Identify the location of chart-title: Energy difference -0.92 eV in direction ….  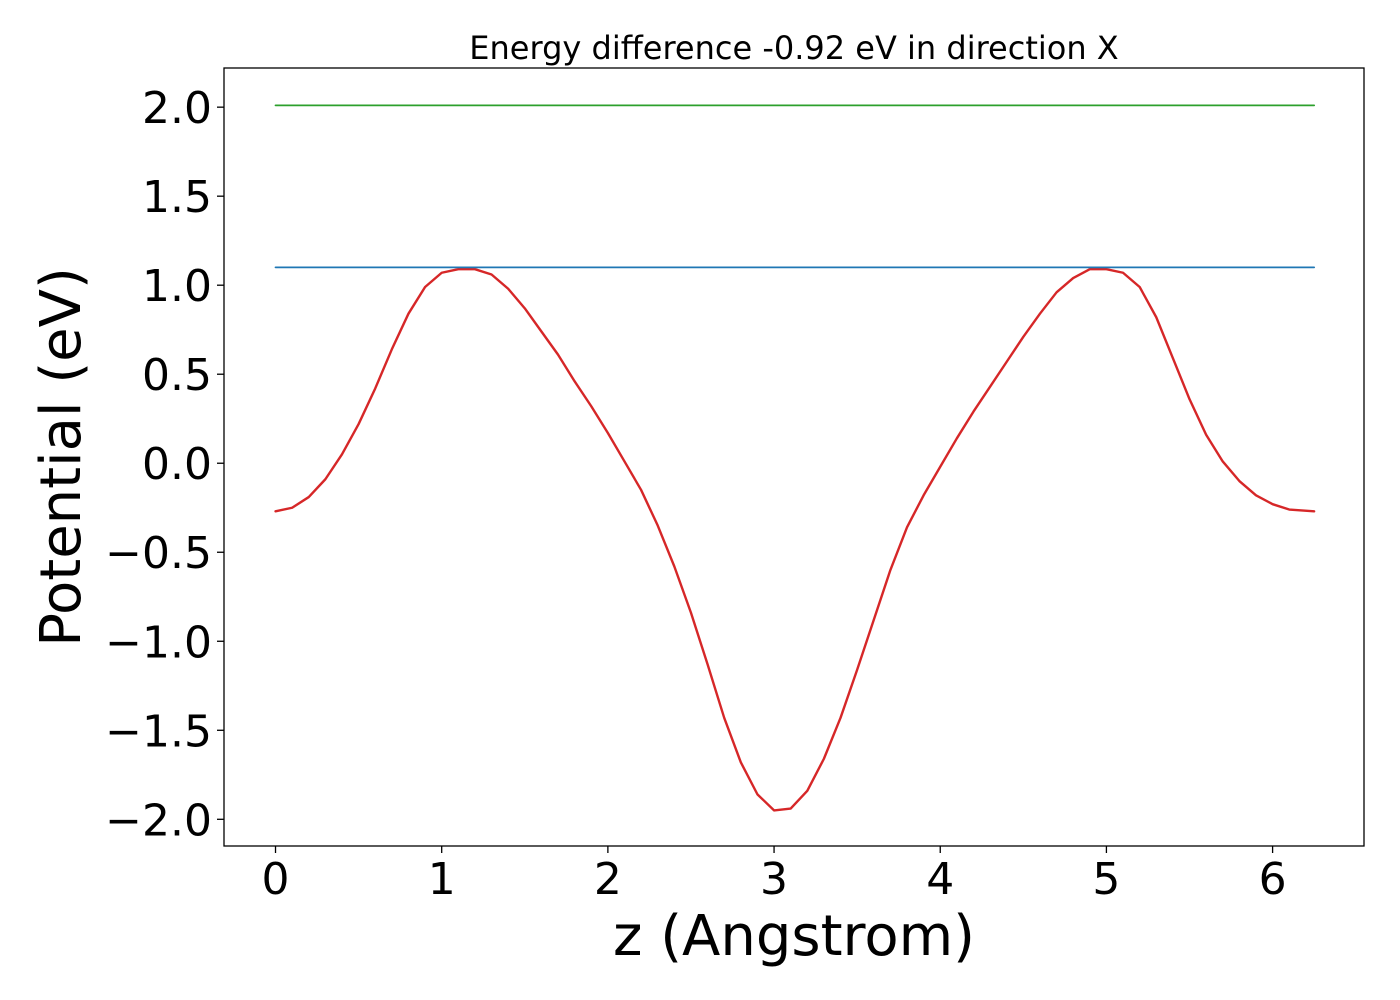
(793, 48).